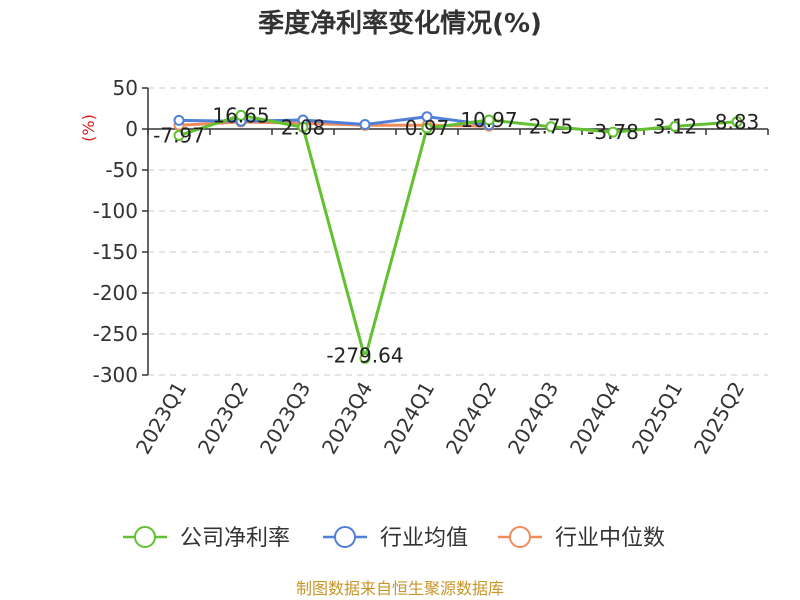 Image resolution: width=800 pixels, height=600 pixels. Describe the element at coordinates (409, 418) in the screenshot. I see `x-tick-label: 2024Q1` at that location.